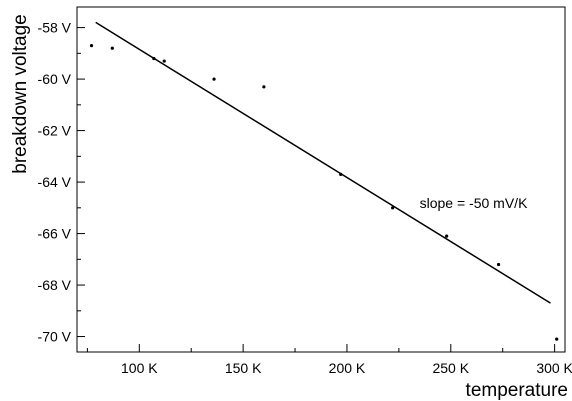 The height and width of the screenshot is (401, 572). What do you see at coordinates (55, 285) in the screenshot?
I see `y-tick-label: -68 V` at bounding box center [55, 285].